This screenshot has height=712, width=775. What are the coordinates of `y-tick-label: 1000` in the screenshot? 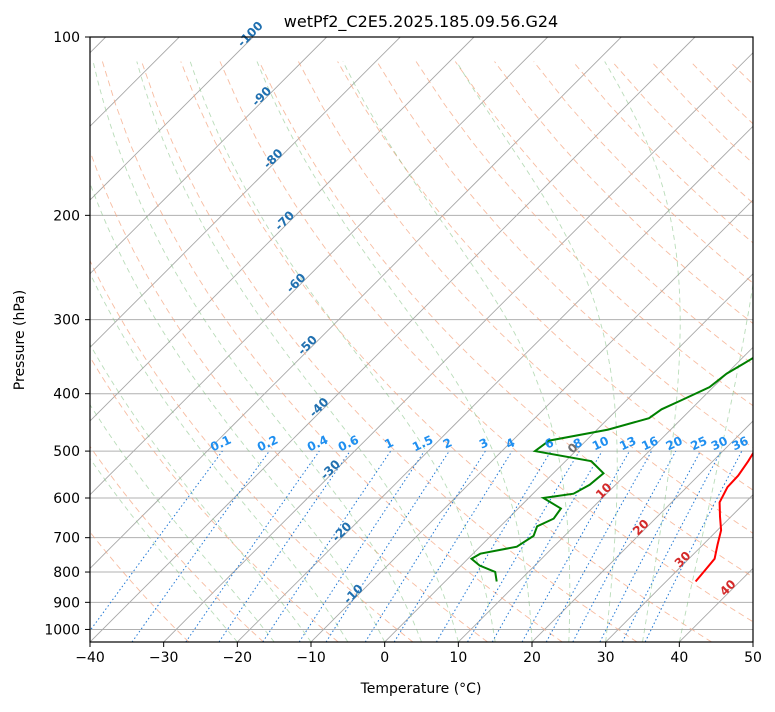 It's located at (62, 630).